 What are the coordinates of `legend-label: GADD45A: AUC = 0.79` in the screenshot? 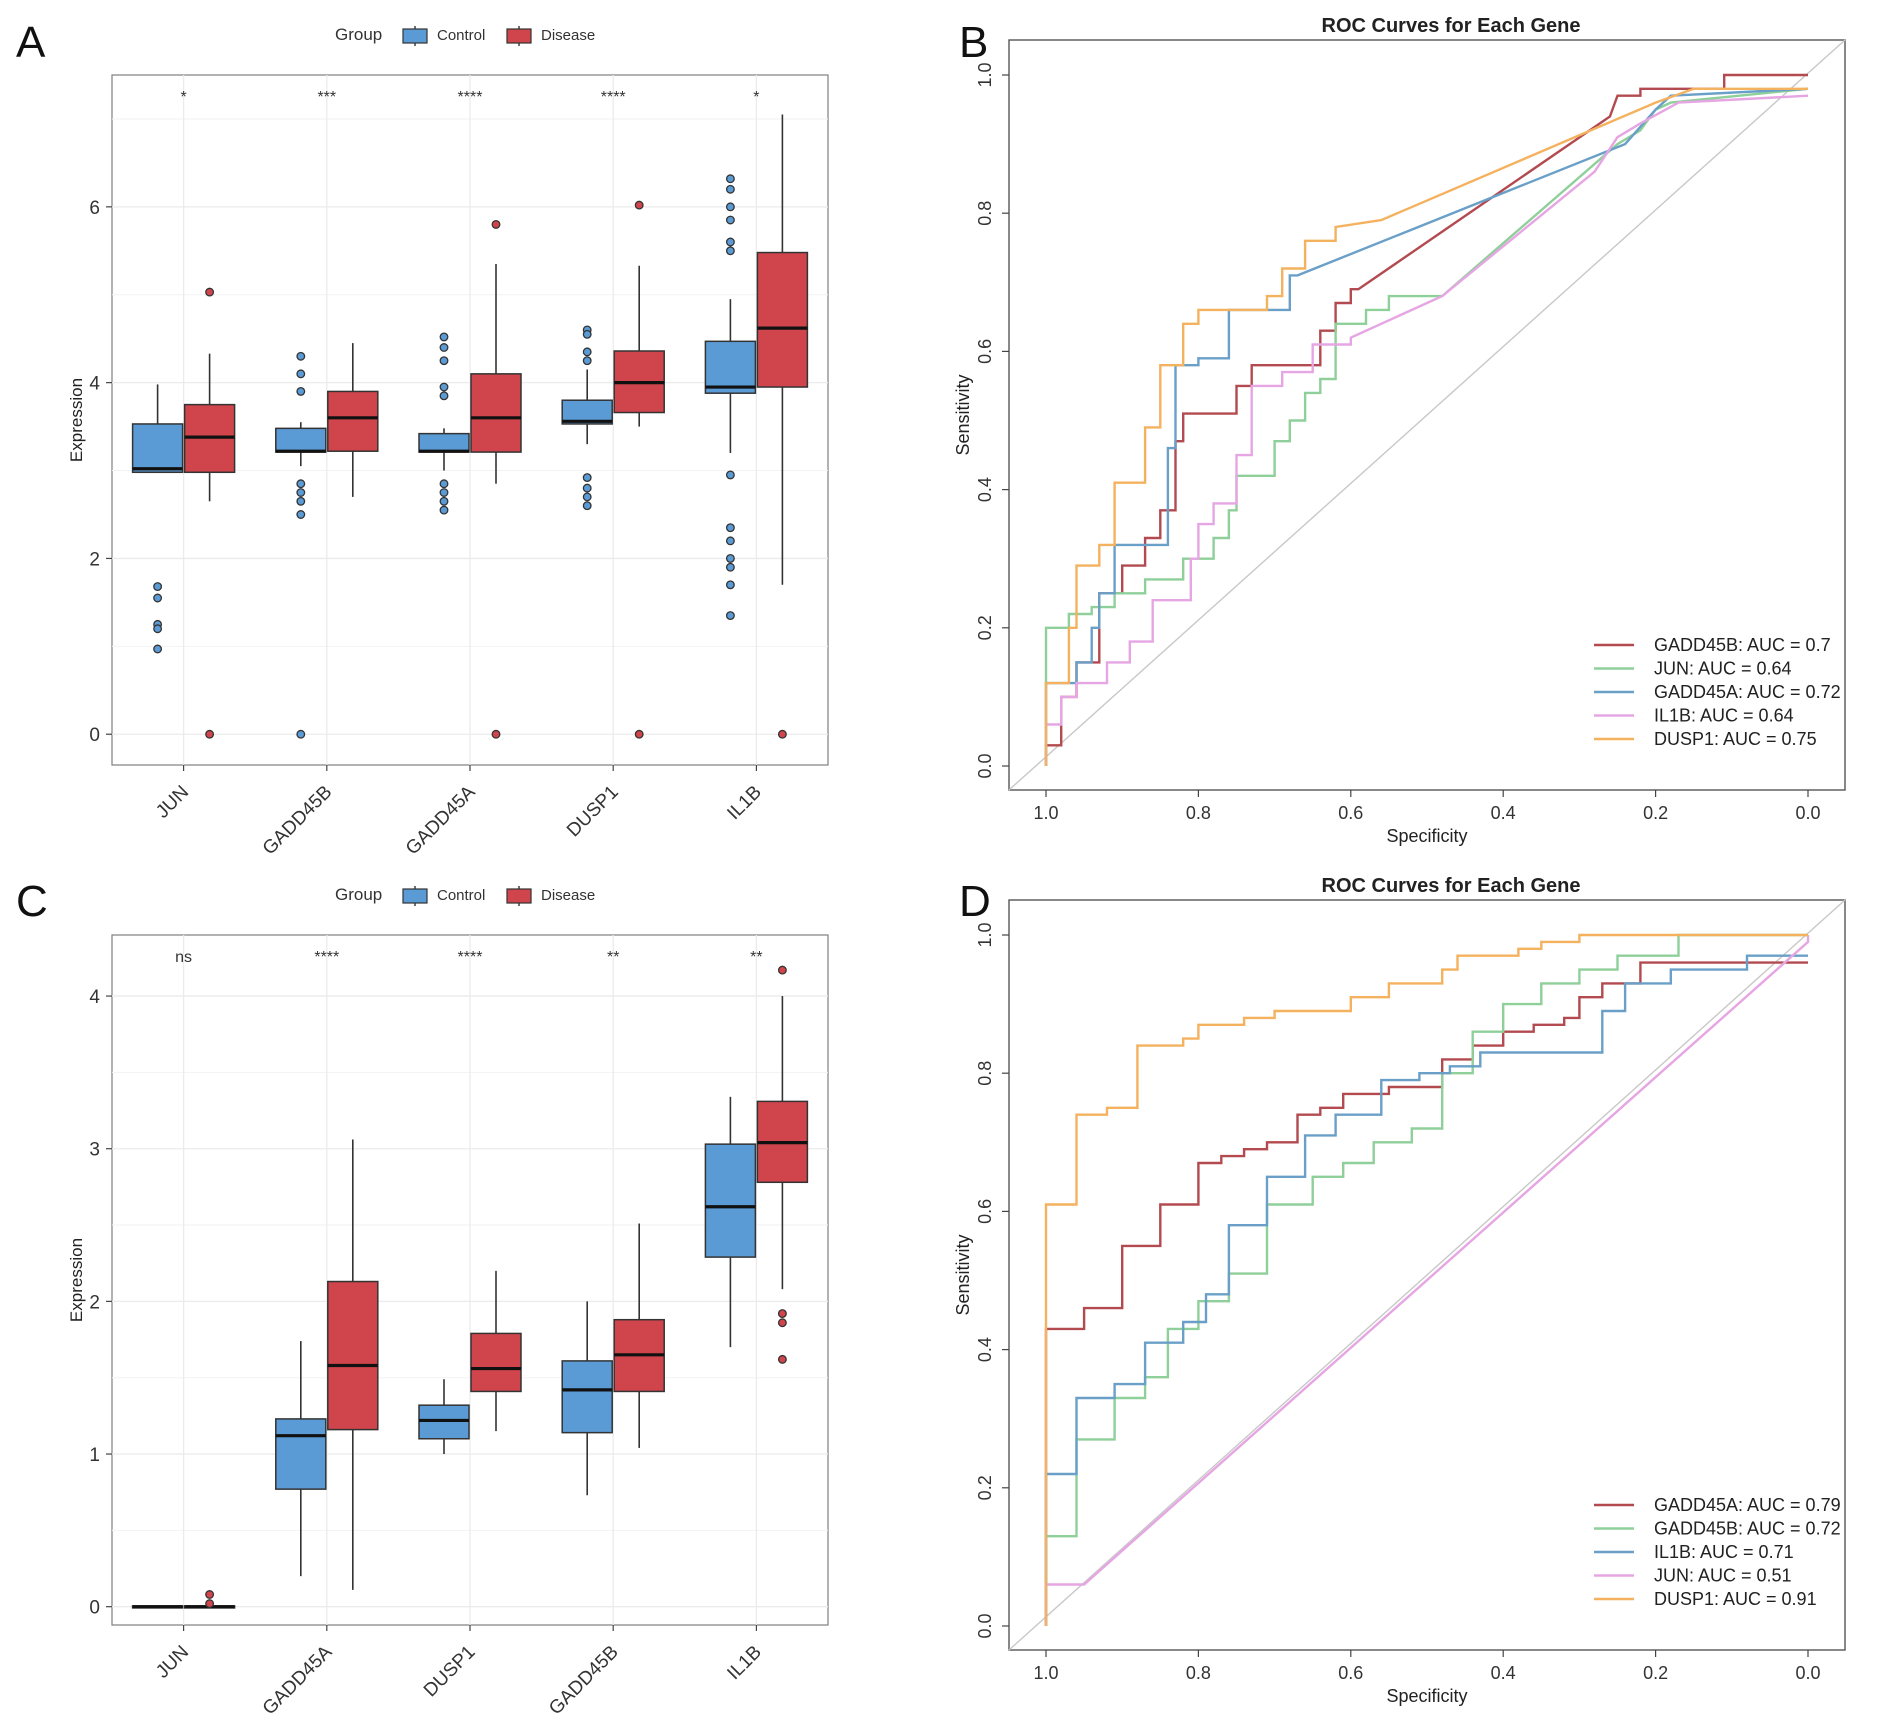 It's located at (1747, 1505).